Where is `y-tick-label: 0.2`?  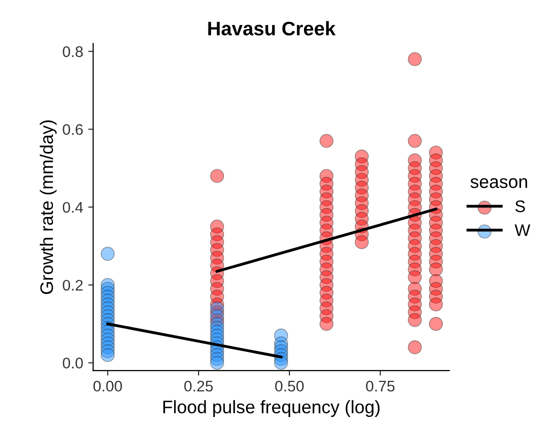
y-tick-label: 0.2 is located at coordinates (72, 285).